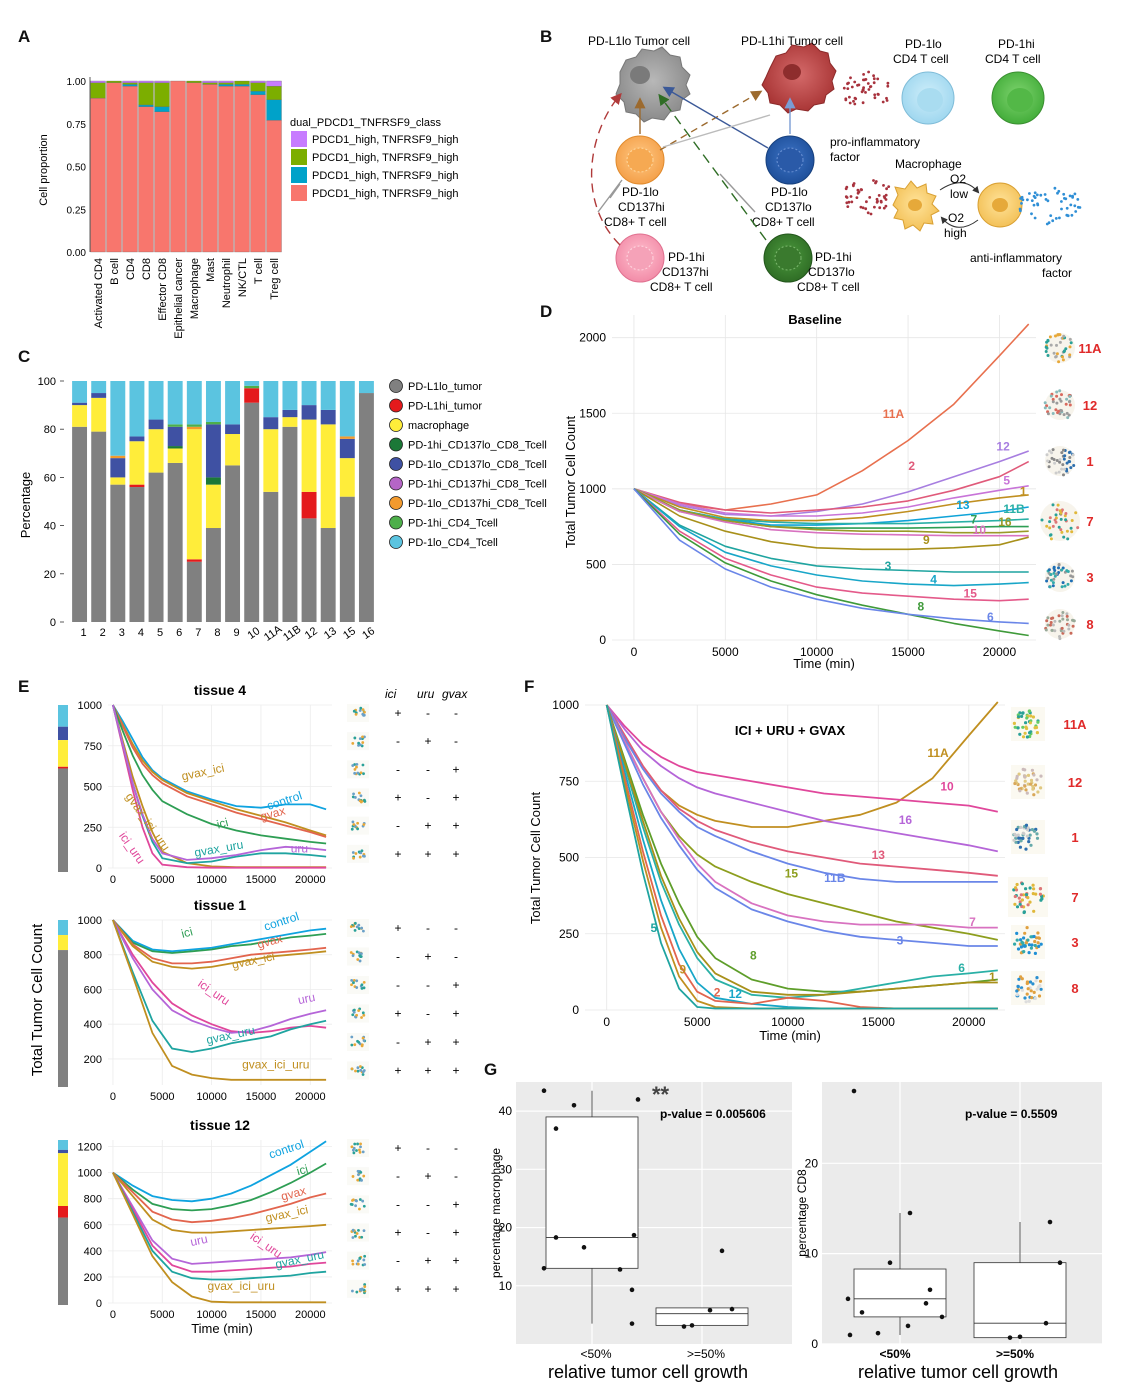 This screenshot has height=1382, width=1124. I want to click on panel-e-thumbnail, so click(358, 1042).